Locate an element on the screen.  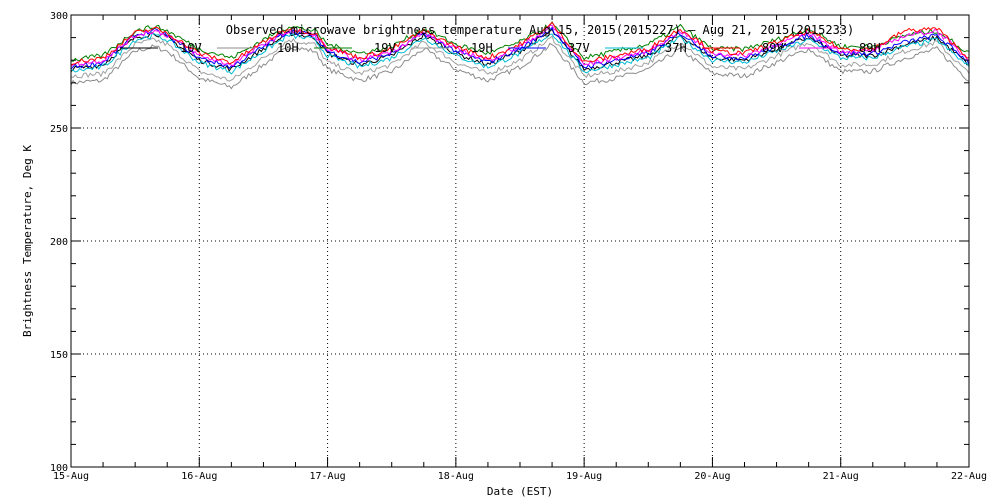
series-line-89h is located at coordinates (520, 46).